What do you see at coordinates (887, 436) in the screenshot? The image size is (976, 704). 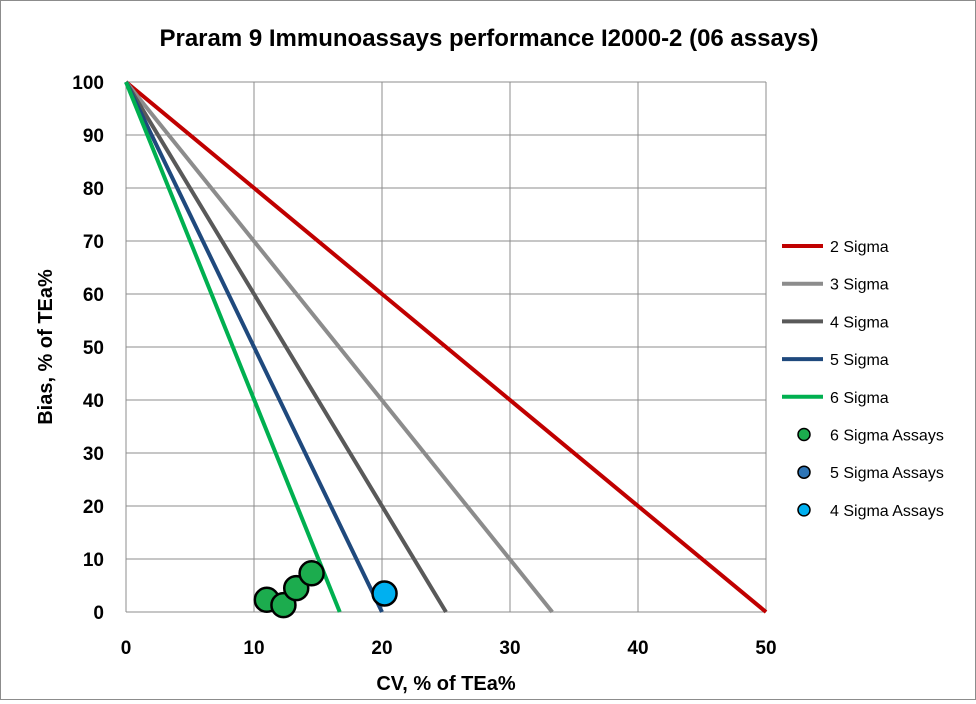 I see `legend-label: 6 Sigma Assays` at bounding box center [887, 436].